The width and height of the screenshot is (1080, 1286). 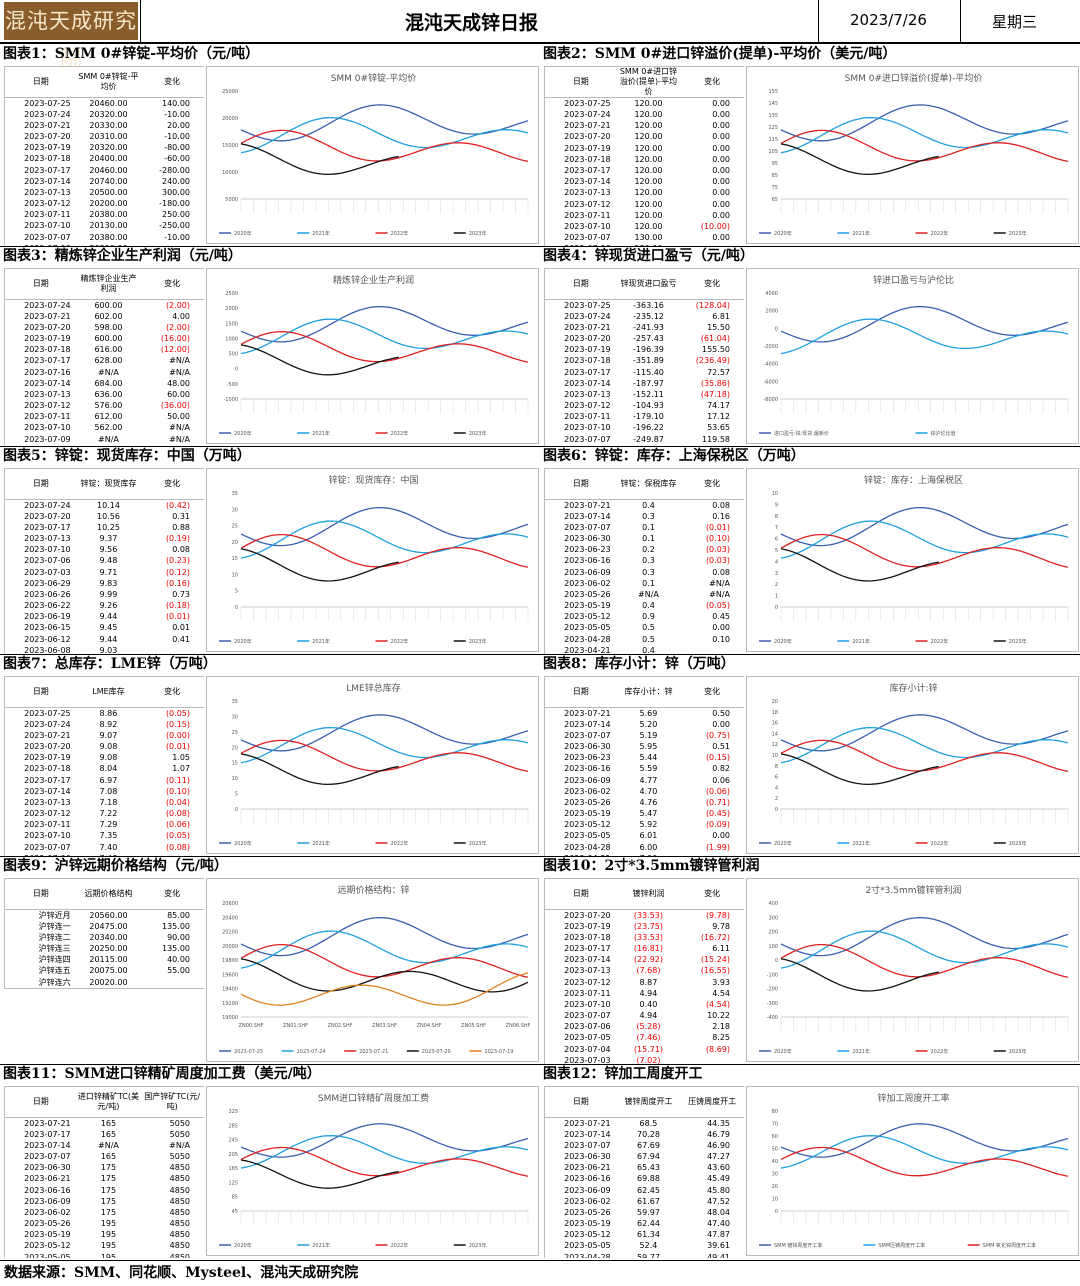 What do you see at coordinates (648, 394) in the screenshot?
I see `row-value: -152.11` at bounding box center [648, 394].